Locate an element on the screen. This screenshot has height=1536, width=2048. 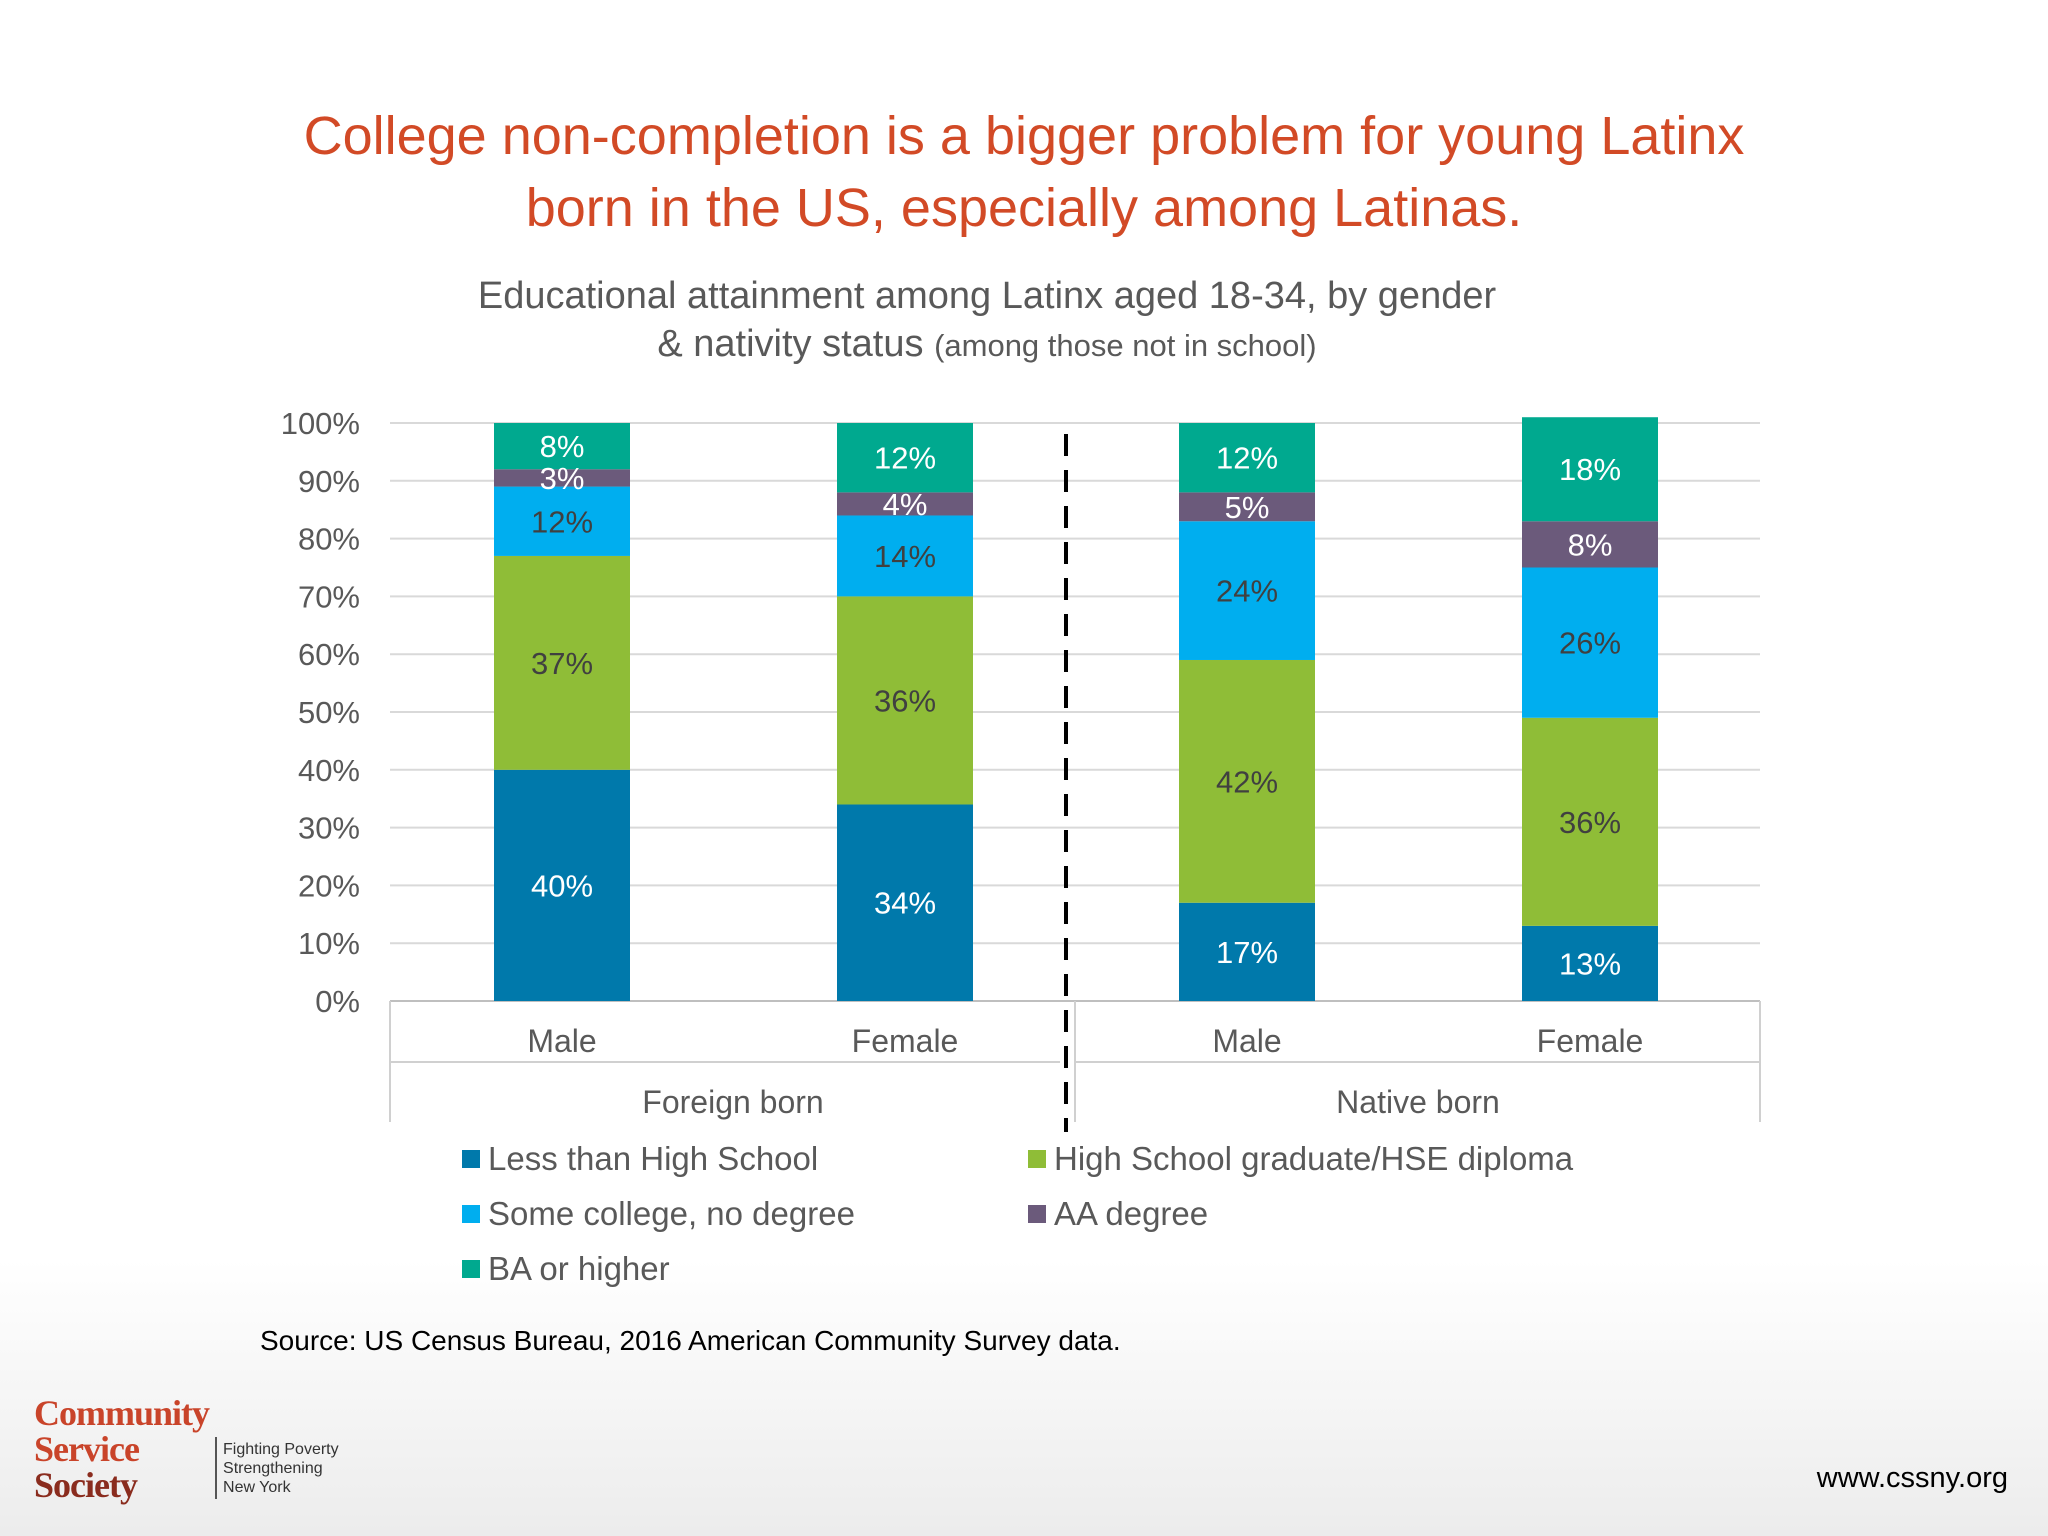
data-label: 42% is located at coordinates (1247, 781).